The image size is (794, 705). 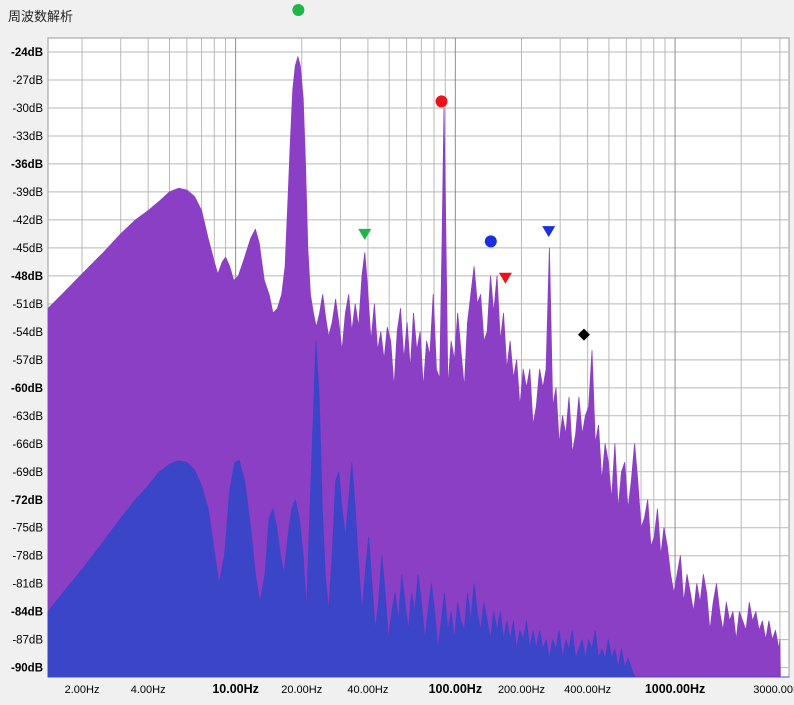 What do you see at coordinates (27, 221) in the screenshot?
I see `y-tick-label: -42dB` at bounding box center [27, 221].